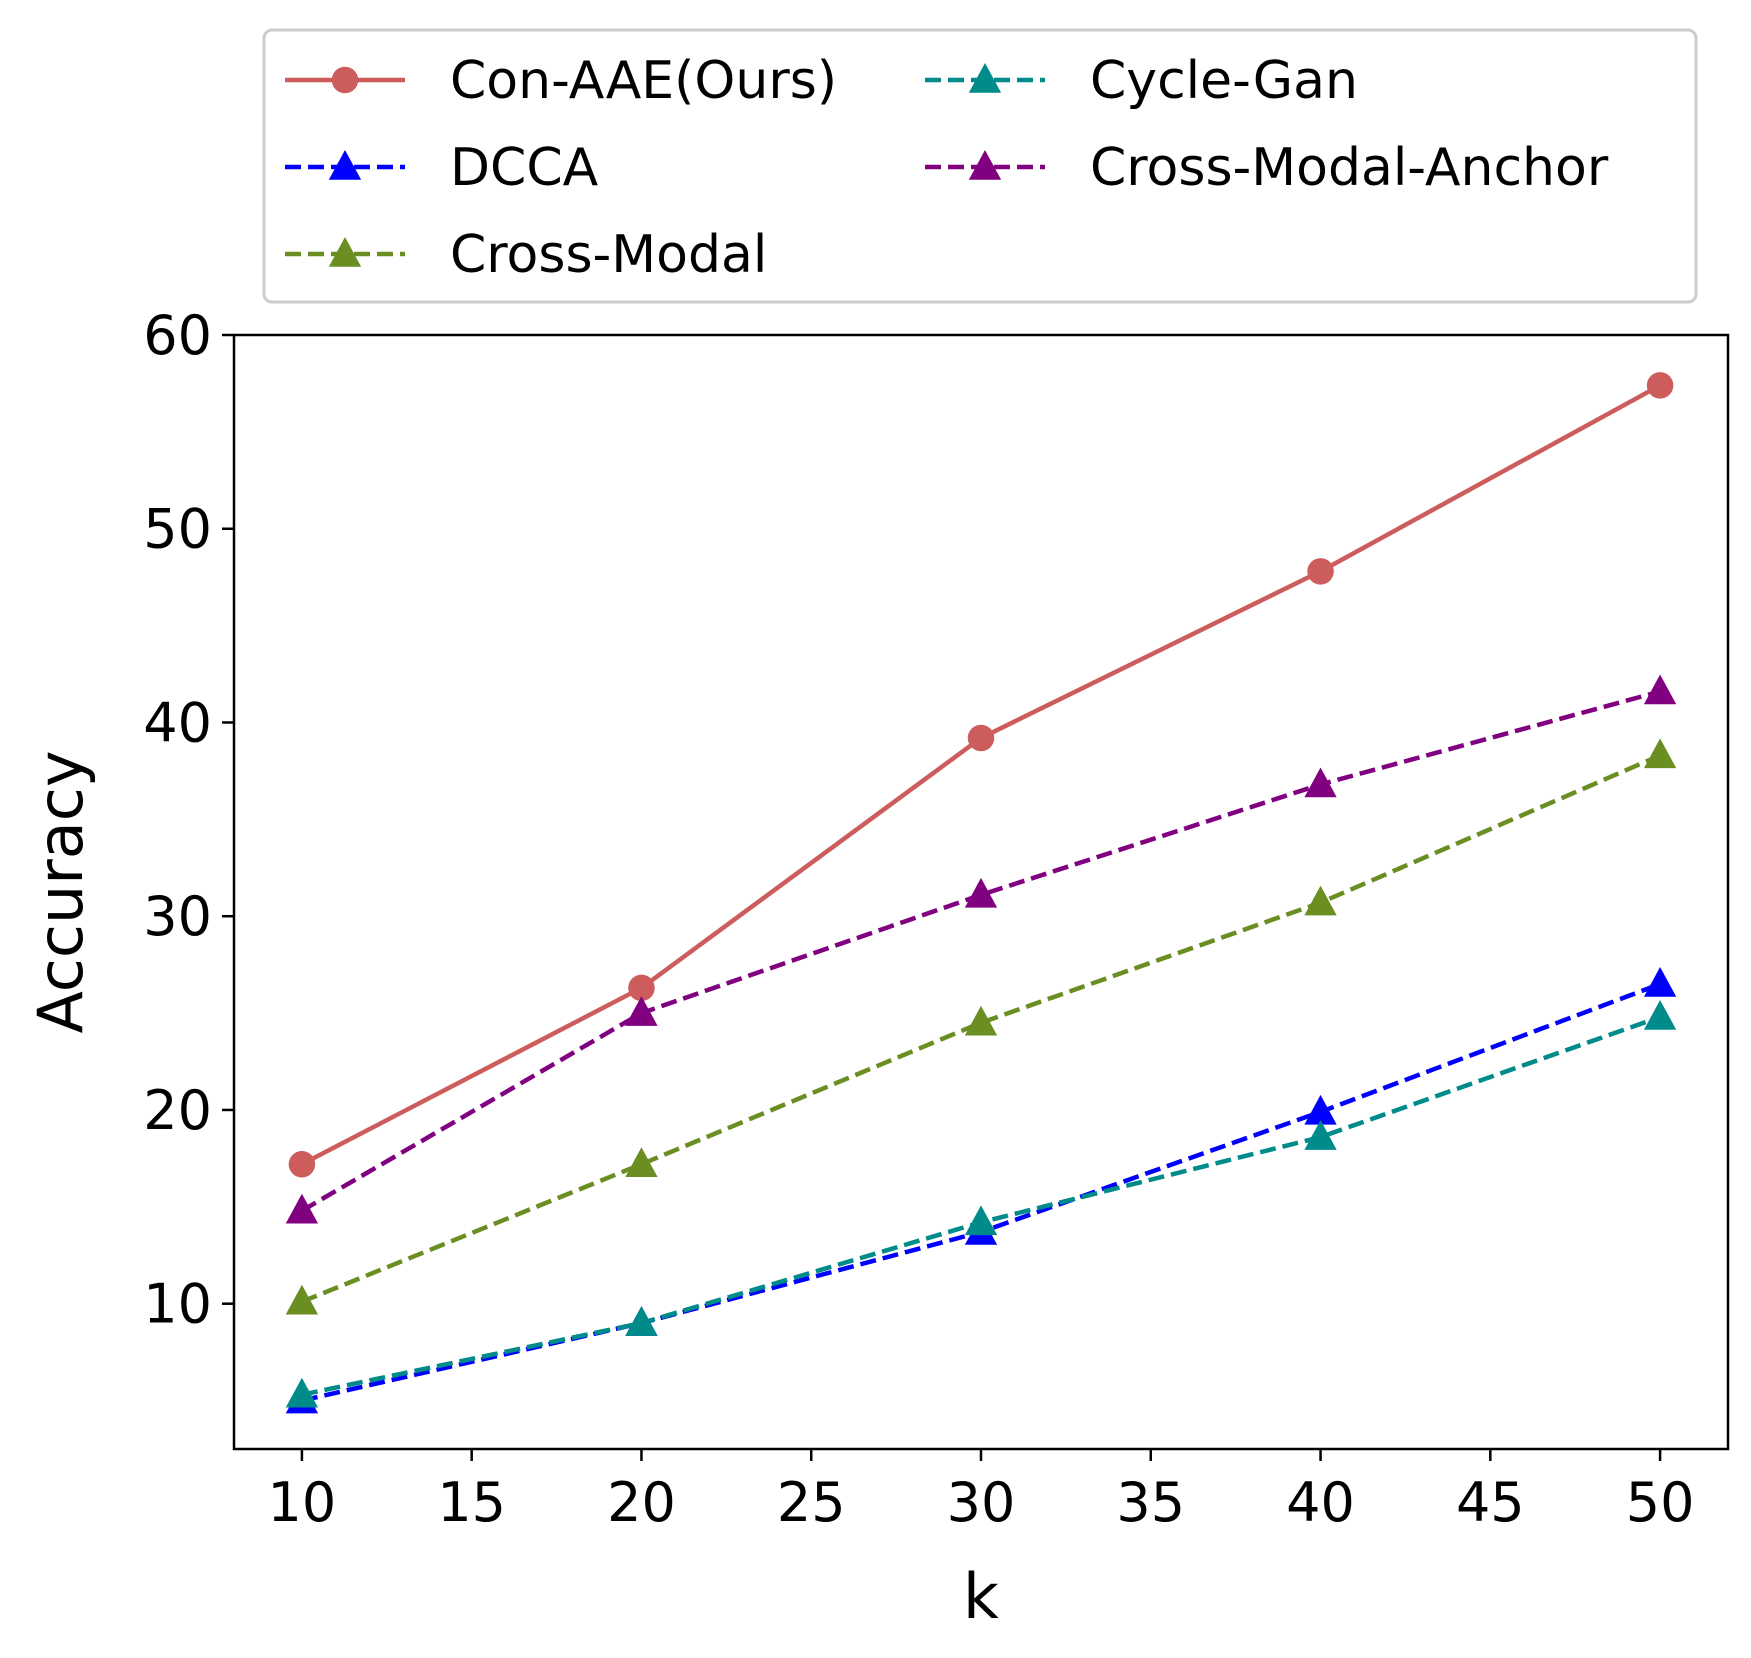 The width and height of the screenshot is (1751, 1658). What do you see at coordinates (177, 335) in the screenshot?
I see `y-tick-label: 60` at bounding box center [177, 335].